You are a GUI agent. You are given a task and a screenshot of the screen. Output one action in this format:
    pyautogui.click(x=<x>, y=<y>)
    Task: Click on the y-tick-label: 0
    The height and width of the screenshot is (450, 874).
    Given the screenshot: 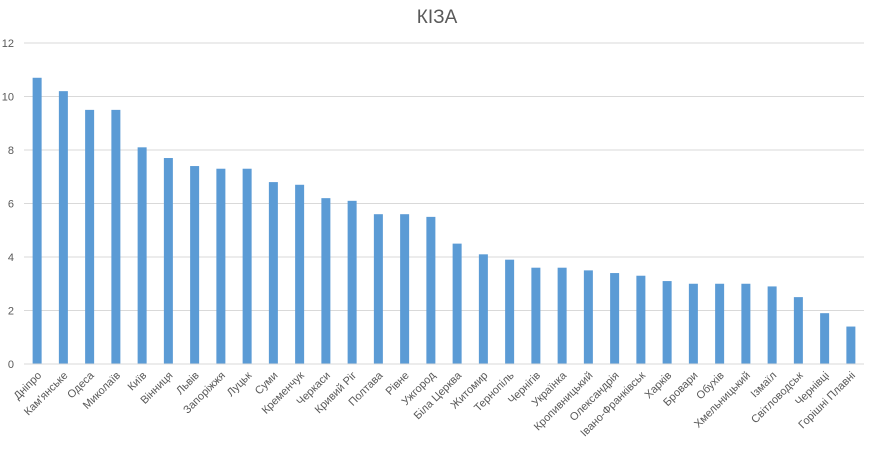 What is the action you would take?
    pyautogui.click(x=11, y=365)
    